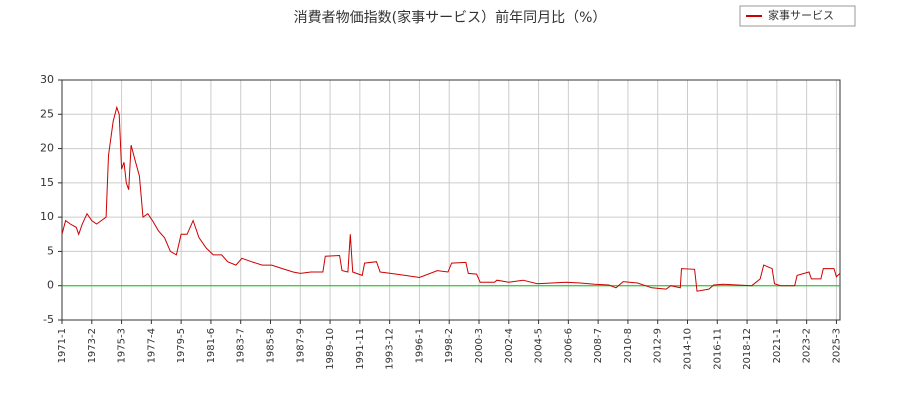 The width and height of the screenshot is (900, 400). Describe the element at coordinates (747, 349) in the screenshot. I see `x-tick-label: 2018-12` at that location.